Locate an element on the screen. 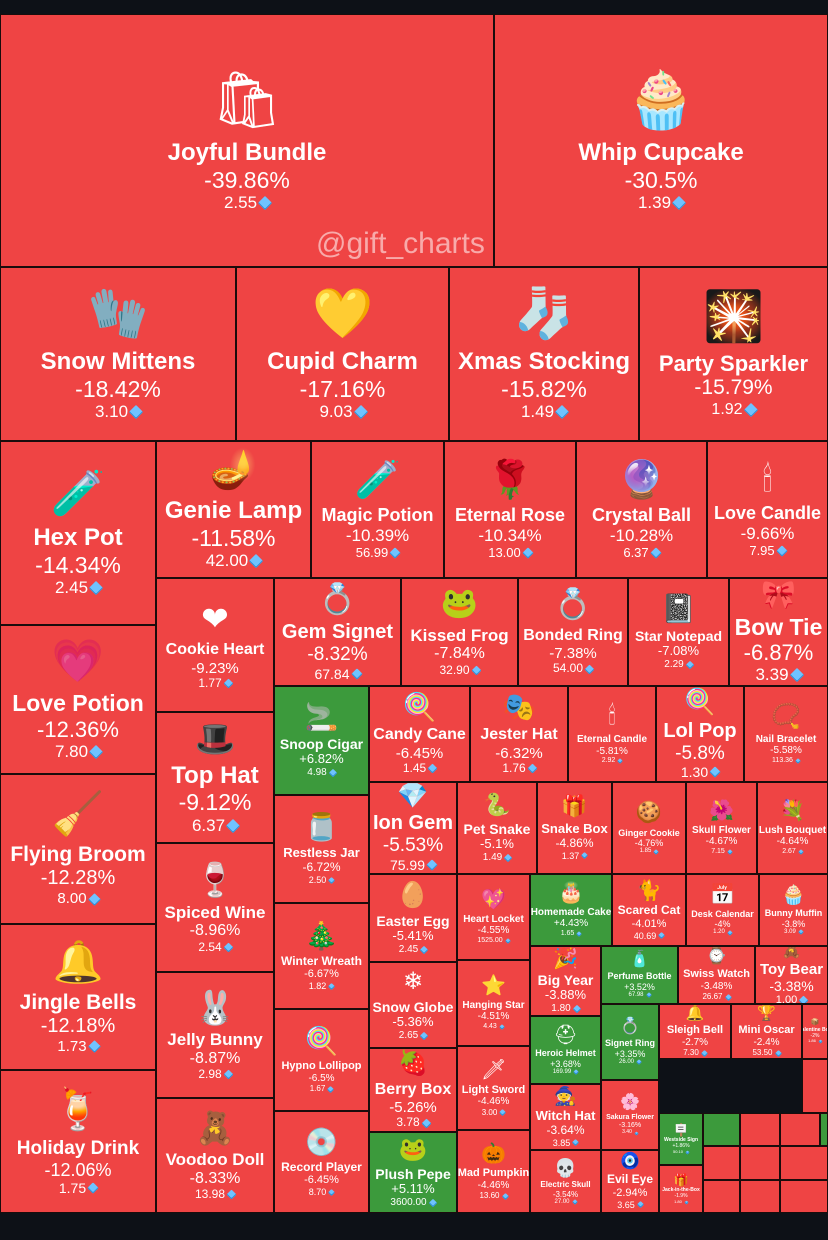  tile-love-candle: 🕯 Love Candle -9.66% 7.95 is located at coordinates (767, 509).